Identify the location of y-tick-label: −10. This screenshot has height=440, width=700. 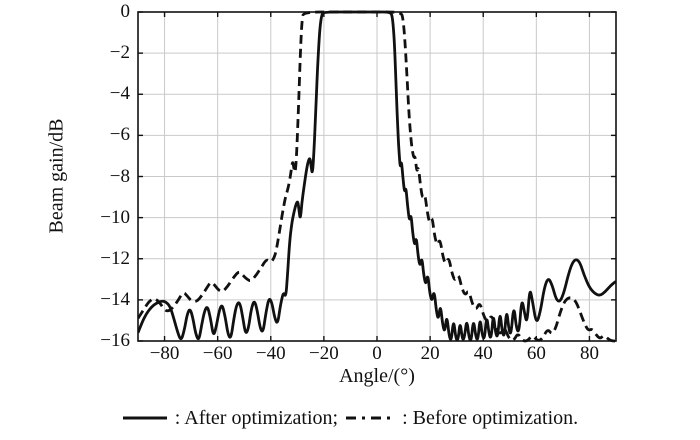
(115, 217).